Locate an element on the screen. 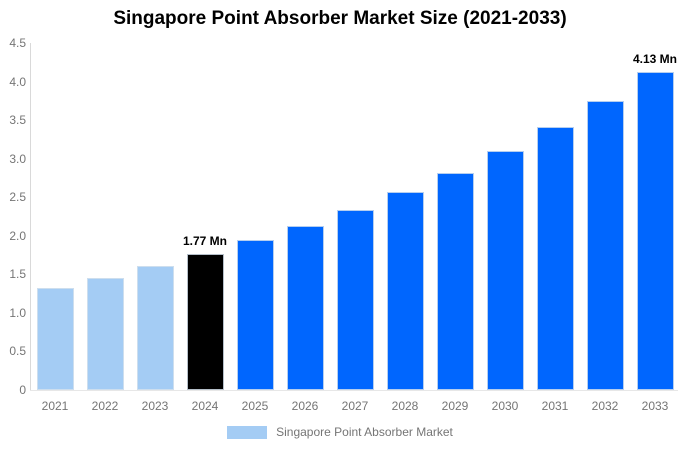 The height and width of the screenshot is (450, 680). y-tick-label-3.5: 3.5 is located at coordinates (17, 120).